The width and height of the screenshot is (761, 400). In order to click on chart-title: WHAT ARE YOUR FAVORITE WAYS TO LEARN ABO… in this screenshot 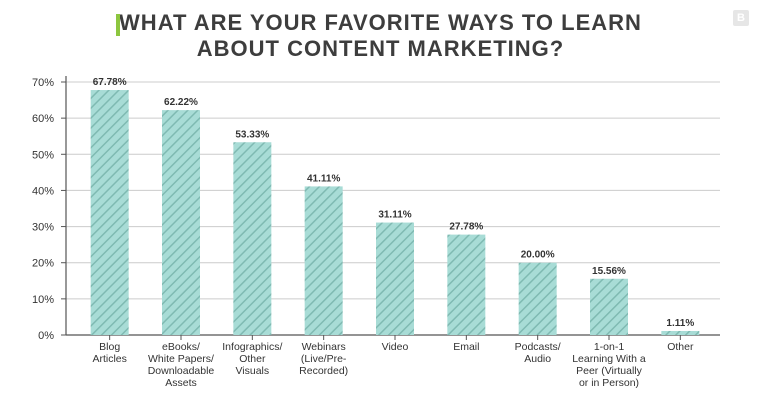, I will do `click(380, 36)`.